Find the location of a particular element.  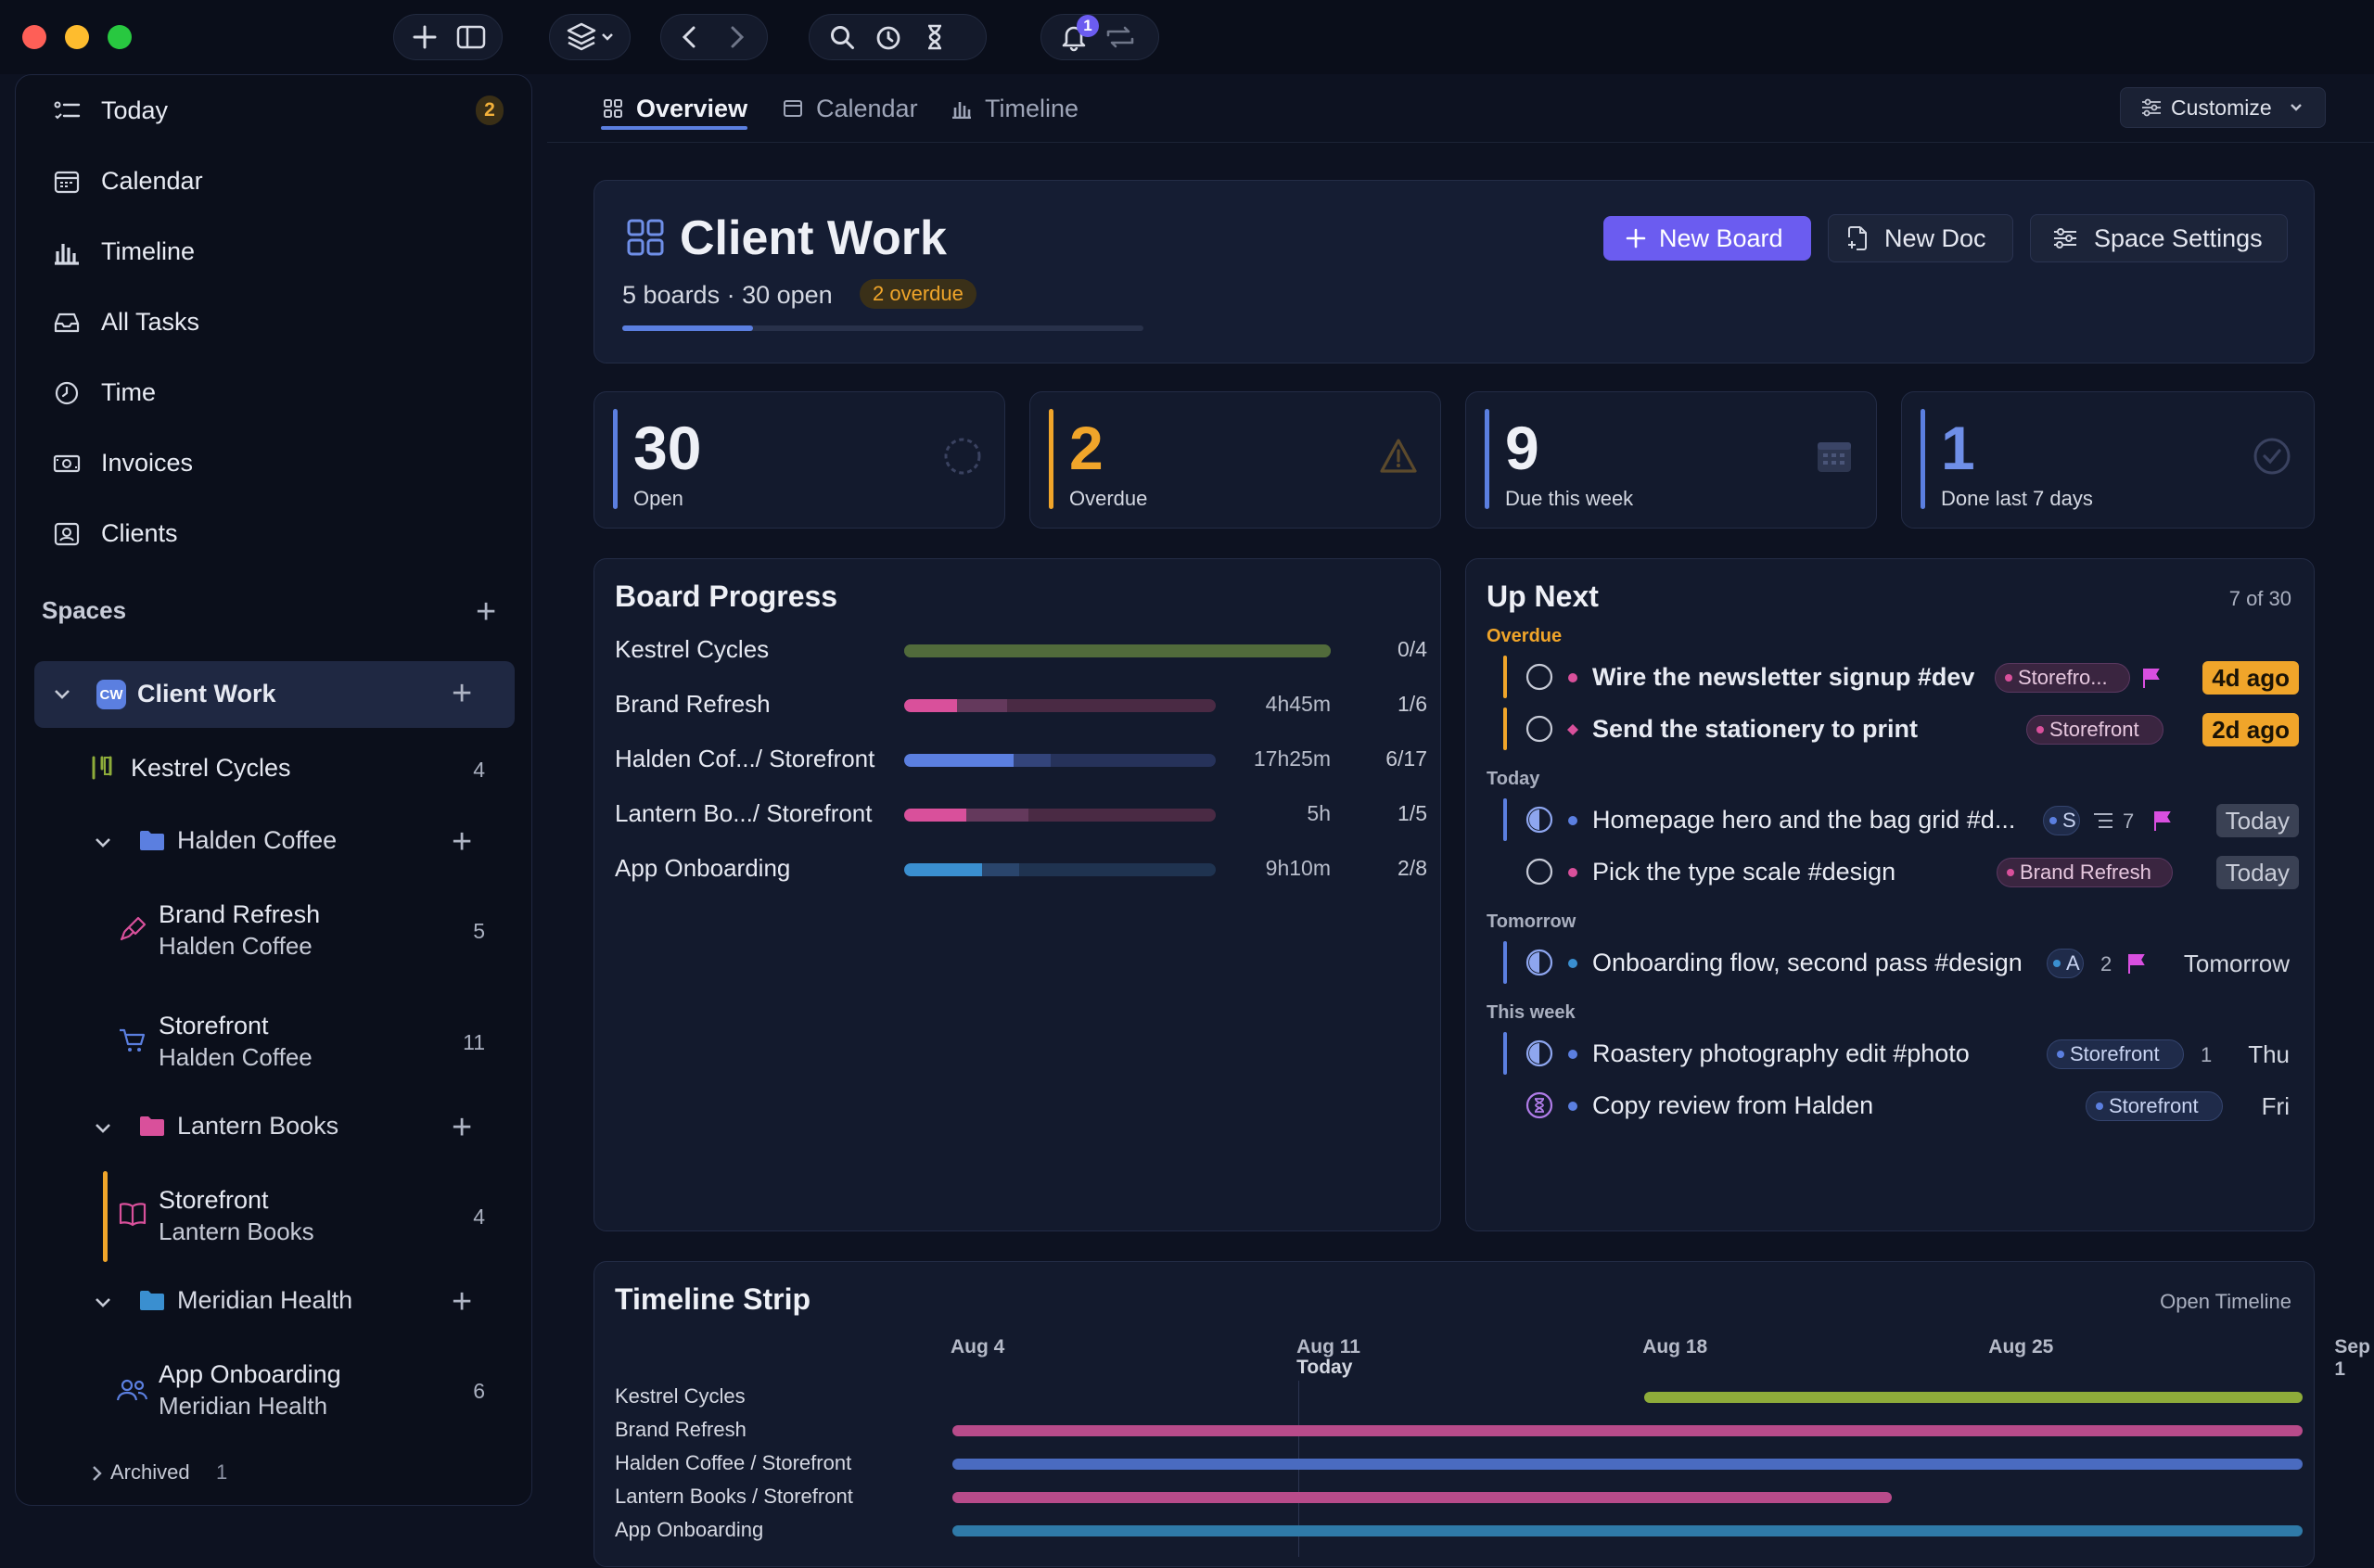

minimize-window-button is located at coordinates (77, 37).